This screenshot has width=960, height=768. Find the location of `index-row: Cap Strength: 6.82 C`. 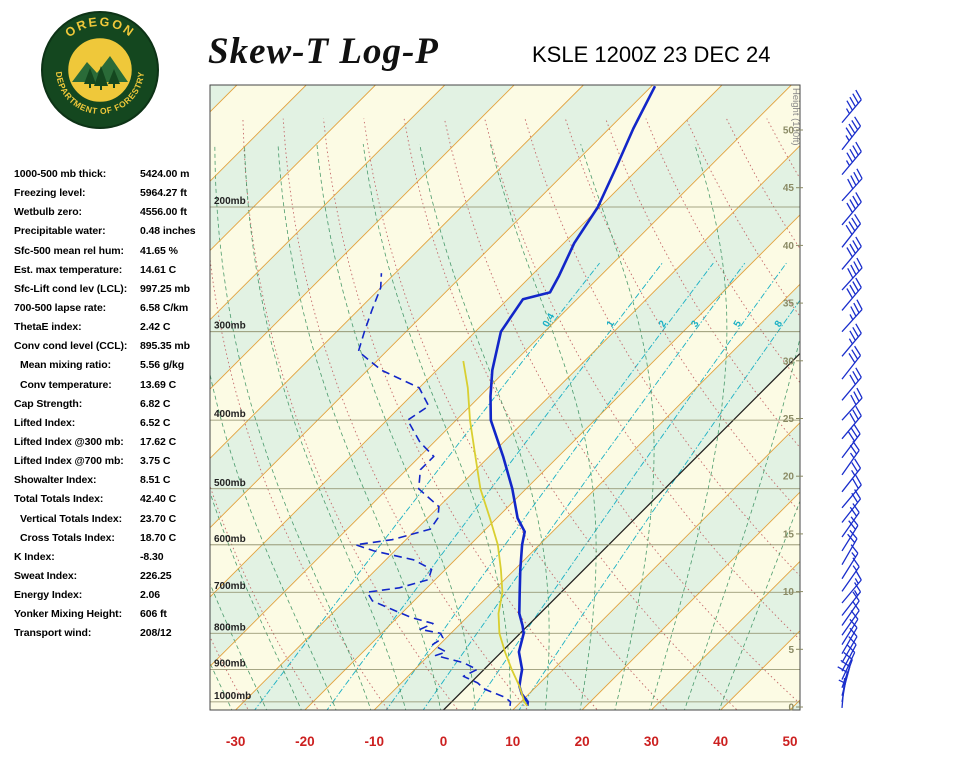

index-row: Cap Strength: 6.82 C is located at coordinates (114, 405).